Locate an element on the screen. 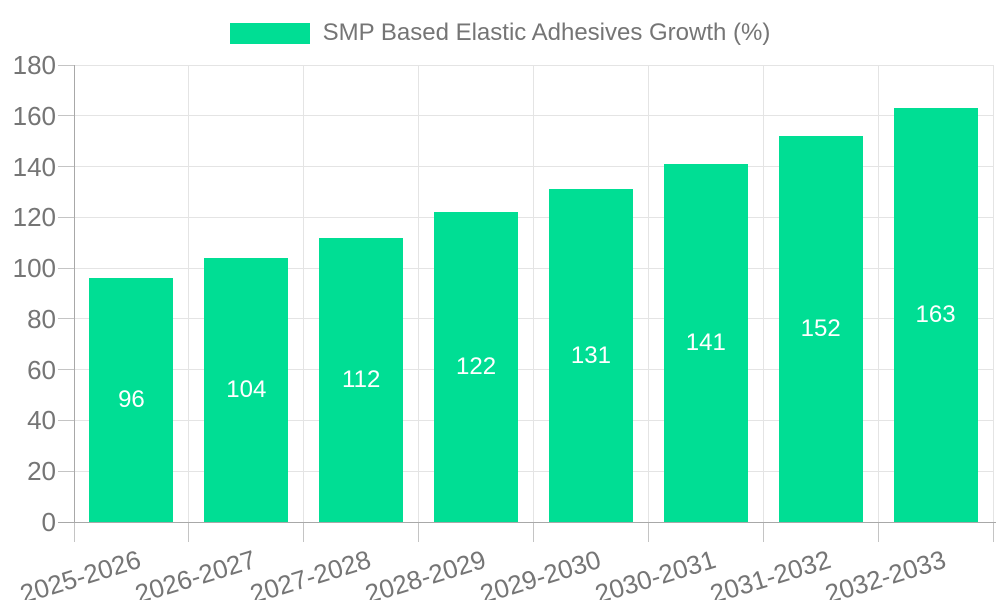 This screenshot has width=1000, height=600. bar: 131 is located at coordinates (590, 355).